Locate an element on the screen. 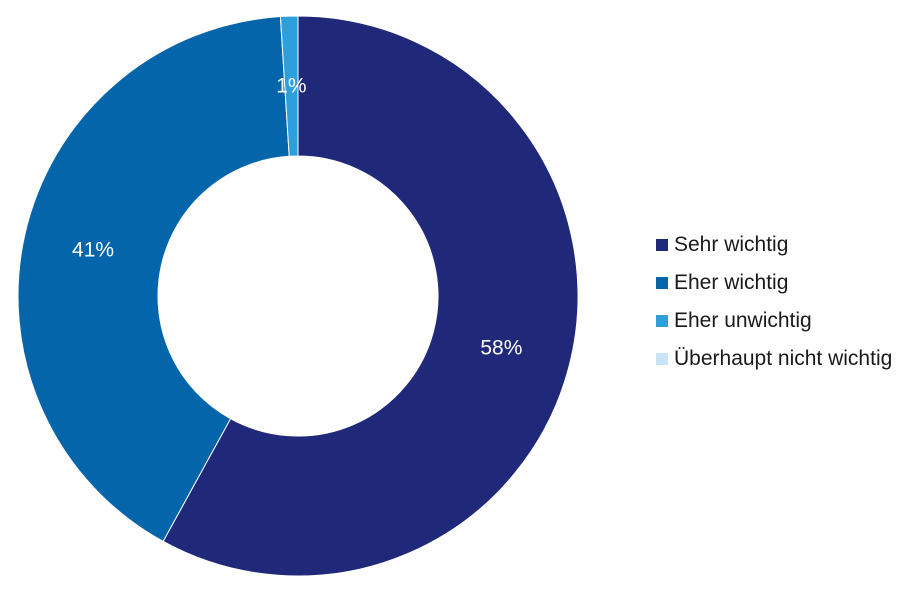 The height and width of the screenshot is (595, 920). legend-label: Eher unwichtig is located at coordinates (743, 320).